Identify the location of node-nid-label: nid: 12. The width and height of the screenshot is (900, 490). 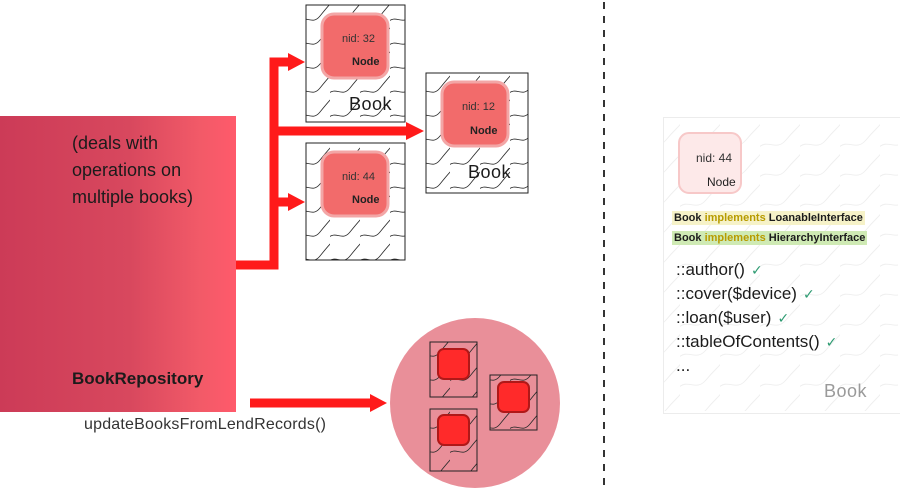
(479, 107).